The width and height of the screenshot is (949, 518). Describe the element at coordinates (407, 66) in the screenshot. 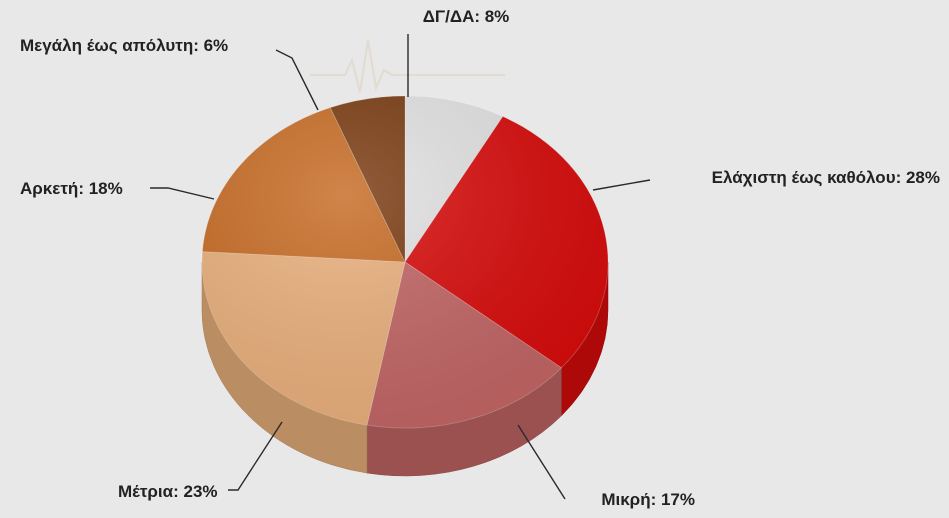

I see `watermark-logo` at that location.